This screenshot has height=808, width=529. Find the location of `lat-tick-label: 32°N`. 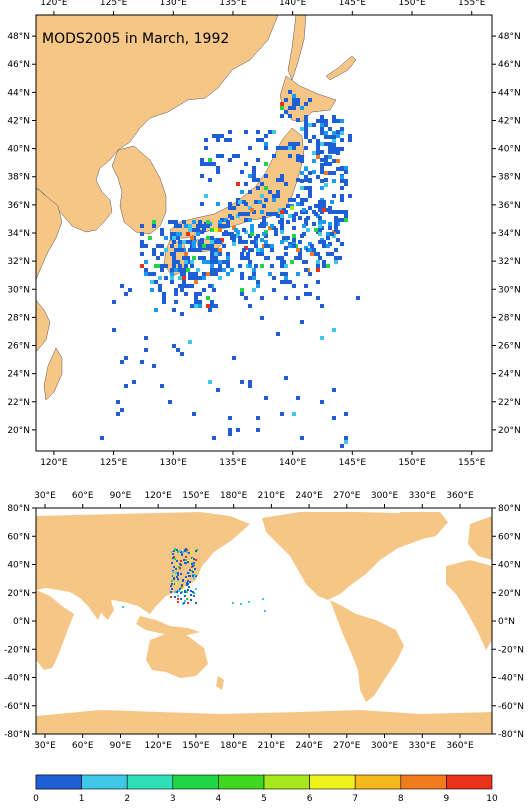

lat-tick-label: 32°N is located at coordinates (509, 262).